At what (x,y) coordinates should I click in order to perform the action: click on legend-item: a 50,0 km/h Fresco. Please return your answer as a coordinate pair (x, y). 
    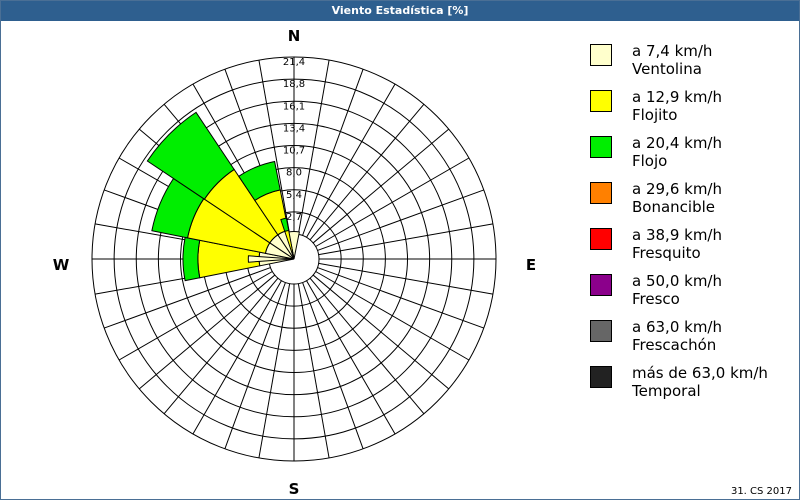
    Looking at the image, I should click on (690, 293).